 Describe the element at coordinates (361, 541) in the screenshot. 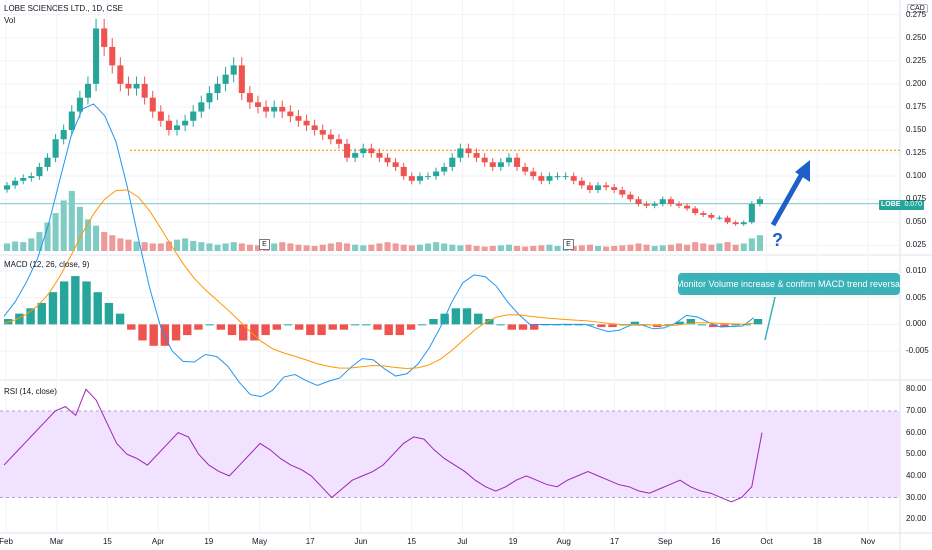

I see `x-tick-7: Jun` at that location.